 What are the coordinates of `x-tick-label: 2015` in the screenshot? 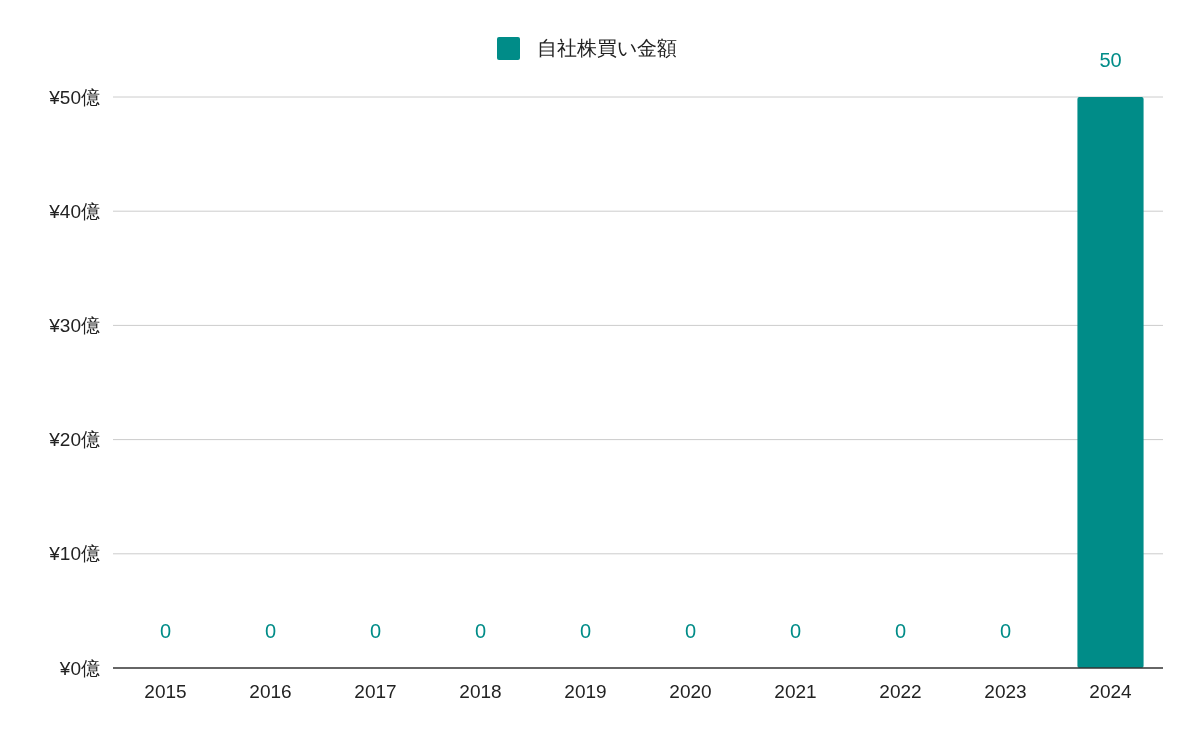 It's located at (165, 691).